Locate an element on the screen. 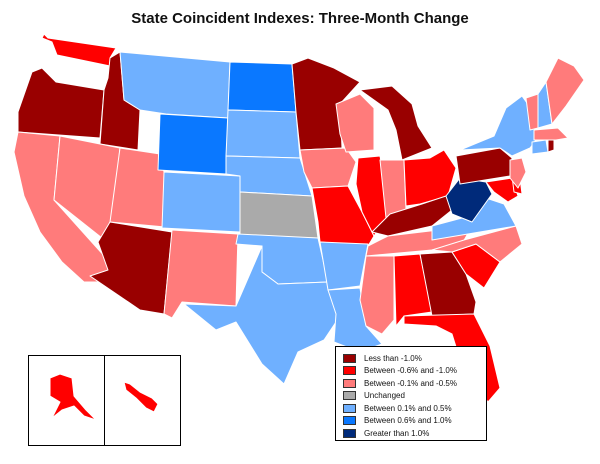 The image size is (600, 464). state-MI is located at coordinates (396, 123).